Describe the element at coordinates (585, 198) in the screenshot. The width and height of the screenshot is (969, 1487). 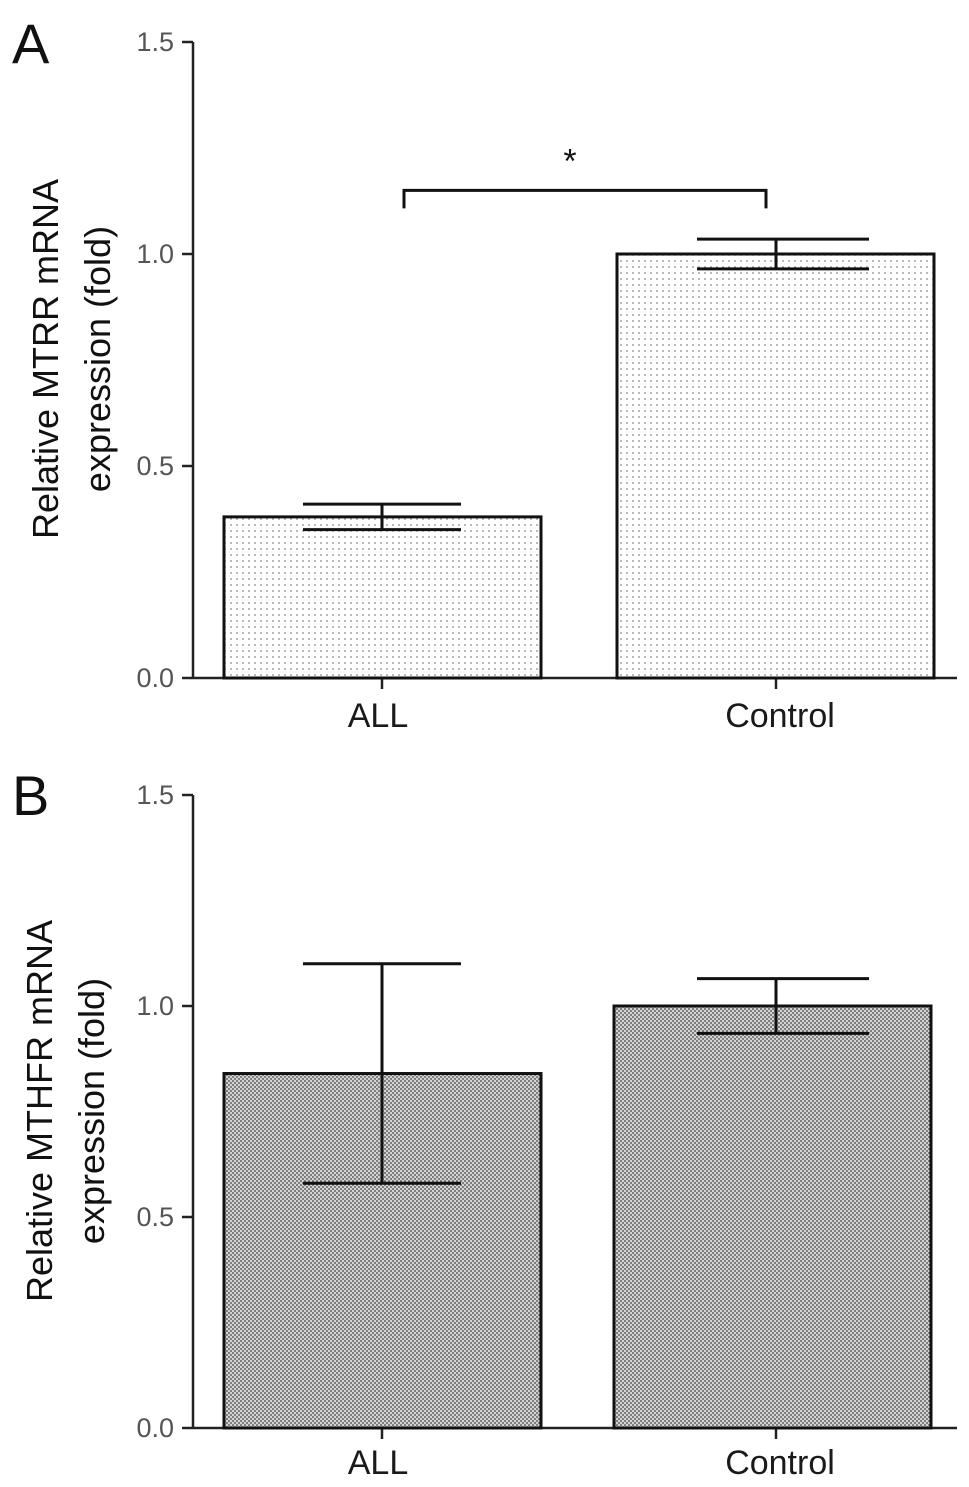
I see `significance-bracket-line` at that location.